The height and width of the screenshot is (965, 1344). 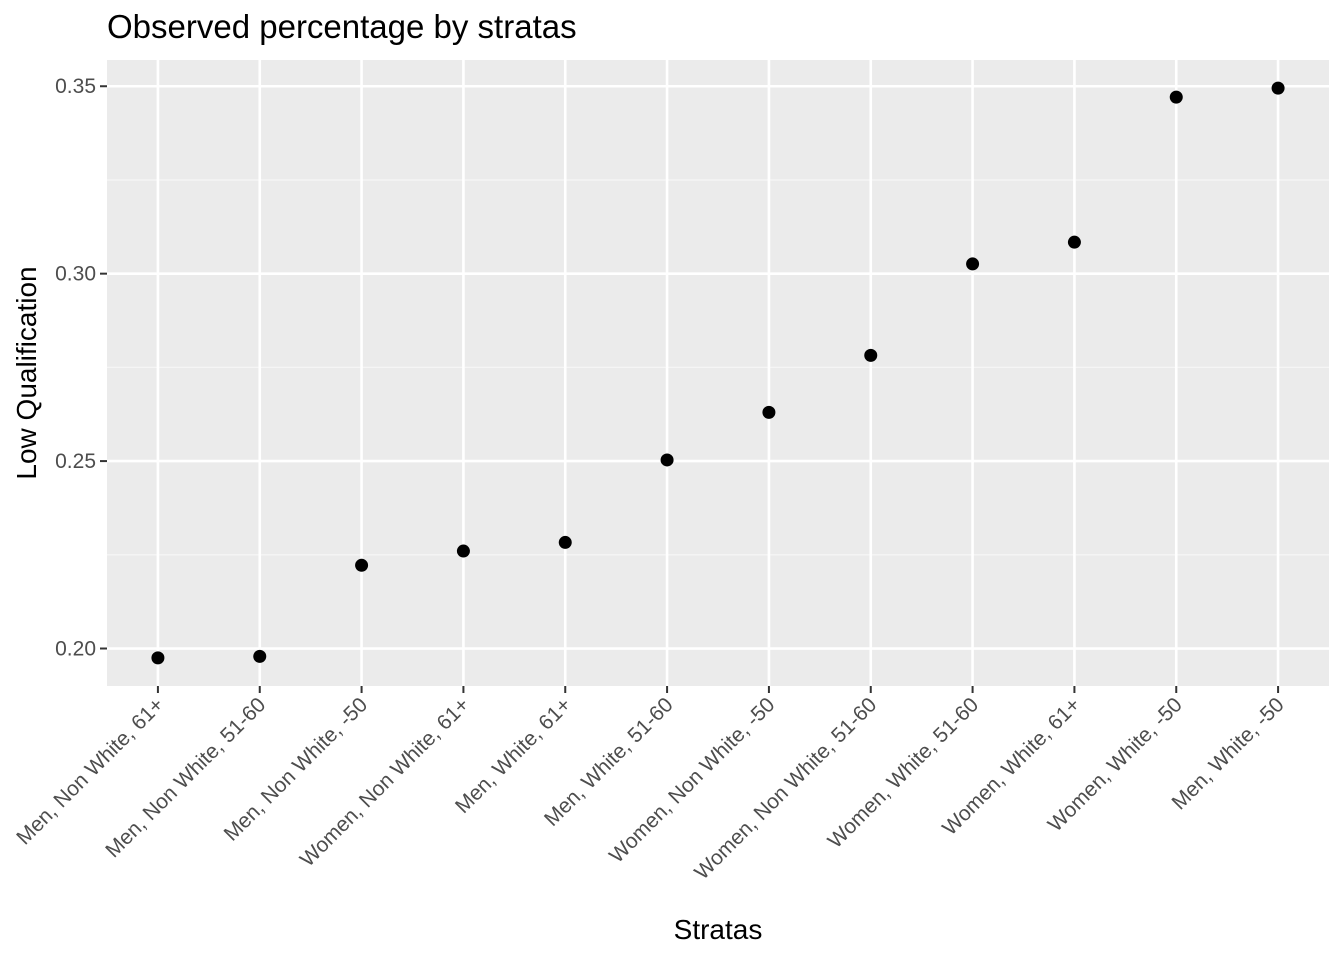 What do you see at coordinates (718, 929) in the screenshot?
I see `x-axis-title: Stratas` at bounding box center [718, 929].